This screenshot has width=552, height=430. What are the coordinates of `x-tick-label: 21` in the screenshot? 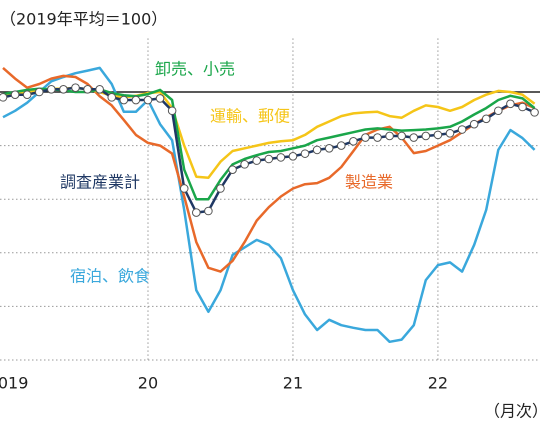 It's located at (293, 383).